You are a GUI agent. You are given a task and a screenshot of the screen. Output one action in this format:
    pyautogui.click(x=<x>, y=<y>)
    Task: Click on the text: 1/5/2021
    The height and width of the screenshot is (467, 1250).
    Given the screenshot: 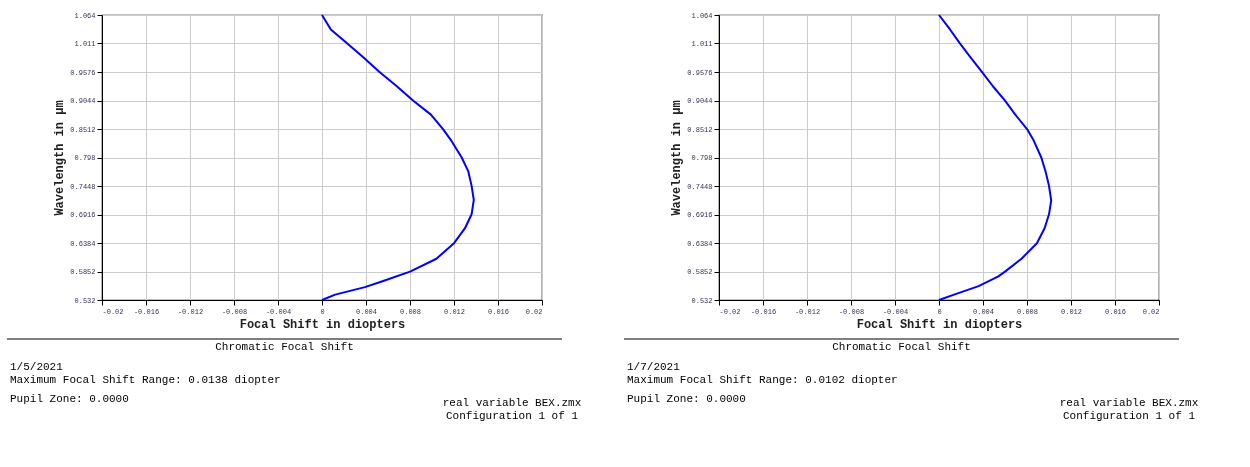 What is the action you would take?
    pyautogui.click(x=37, y=367)
    